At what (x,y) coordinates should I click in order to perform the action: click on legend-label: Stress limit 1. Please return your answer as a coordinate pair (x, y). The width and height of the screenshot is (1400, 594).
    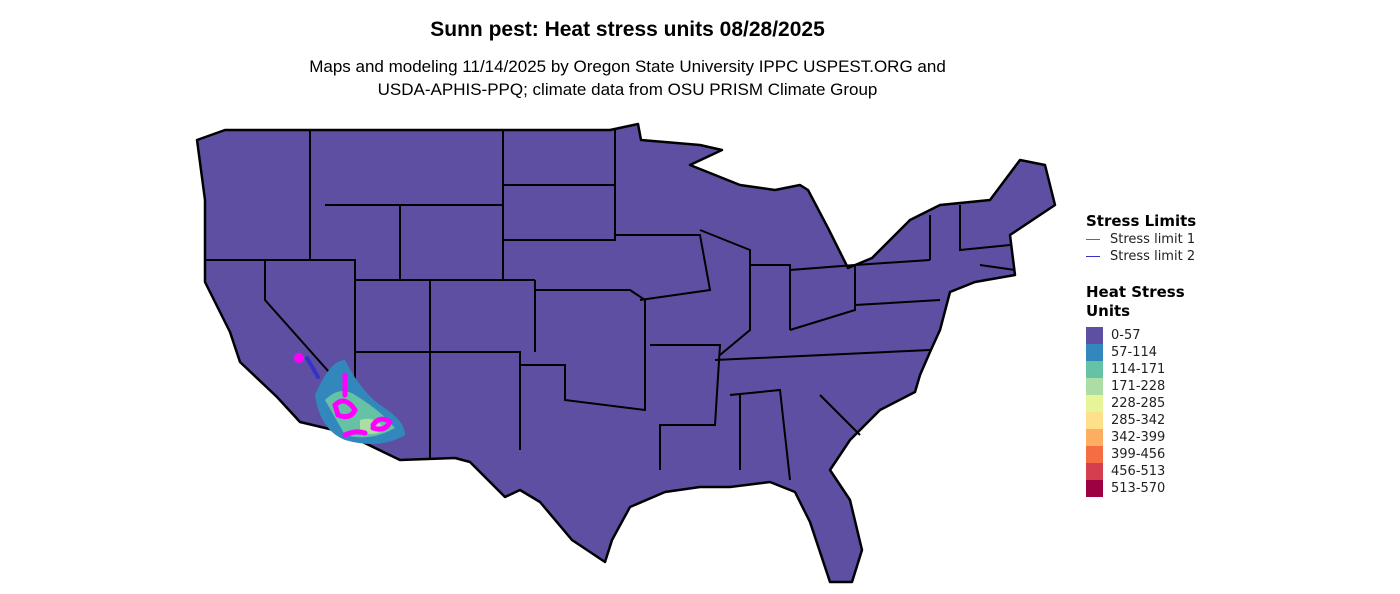
    Looking at the image, I should click on (1153, 239).